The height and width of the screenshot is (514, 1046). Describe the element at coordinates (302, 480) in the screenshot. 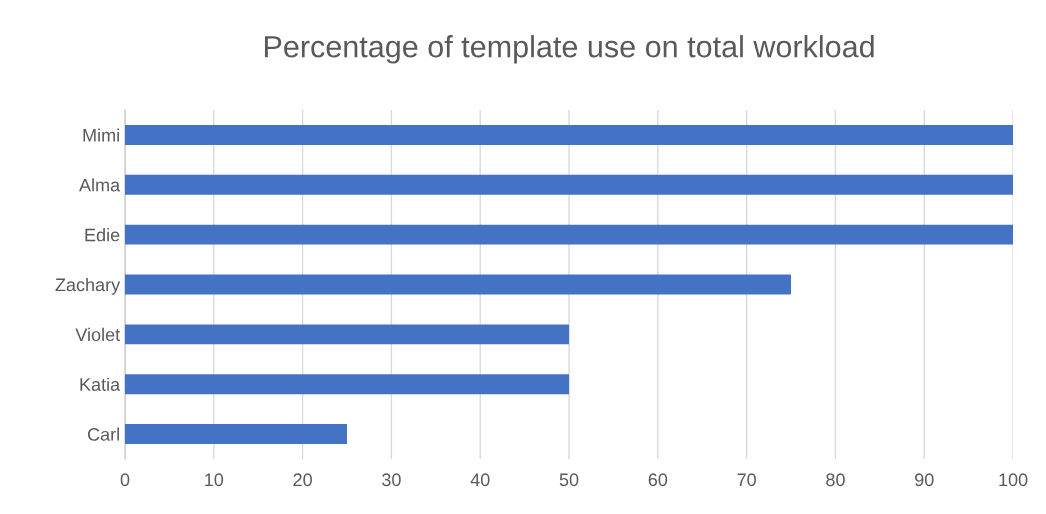

I see `x-tick-label: 20` at that location.